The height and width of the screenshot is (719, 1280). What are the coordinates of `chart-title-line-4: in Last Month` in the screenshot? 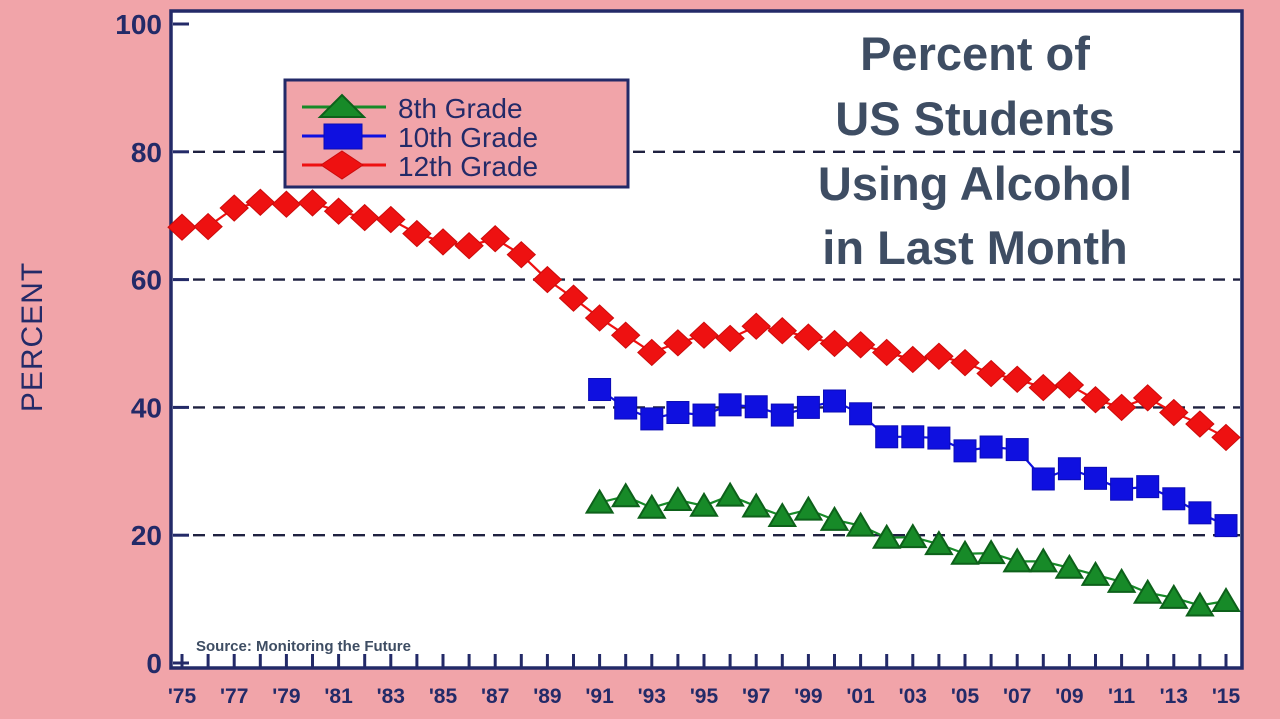 It's located at (974, 247).